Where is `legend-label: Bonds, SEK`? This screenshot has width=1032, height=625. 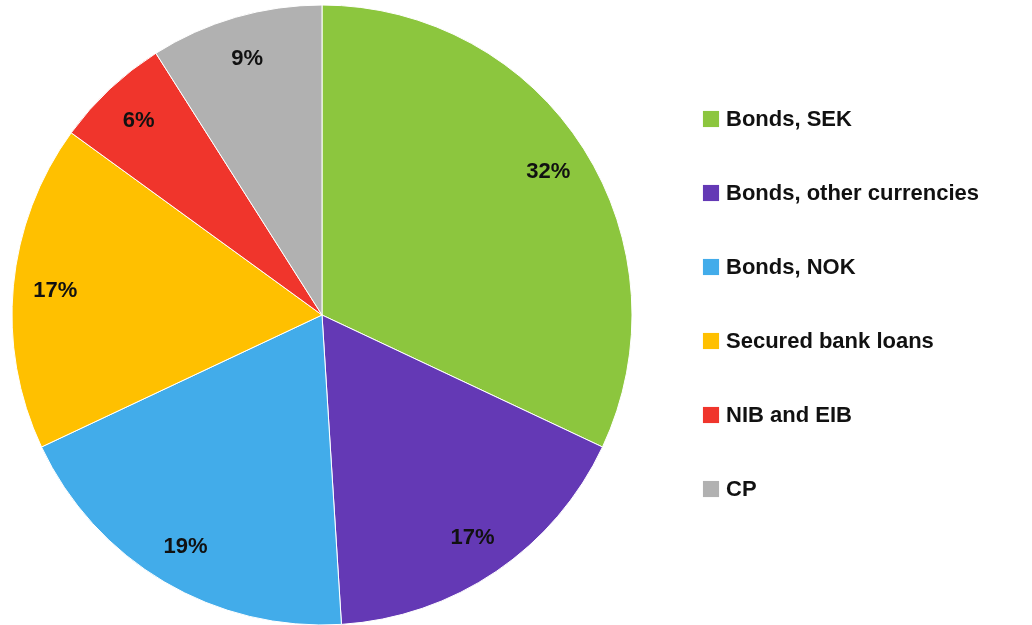
legend-label: Bonds, SEK is located at coordinates (789, 118).